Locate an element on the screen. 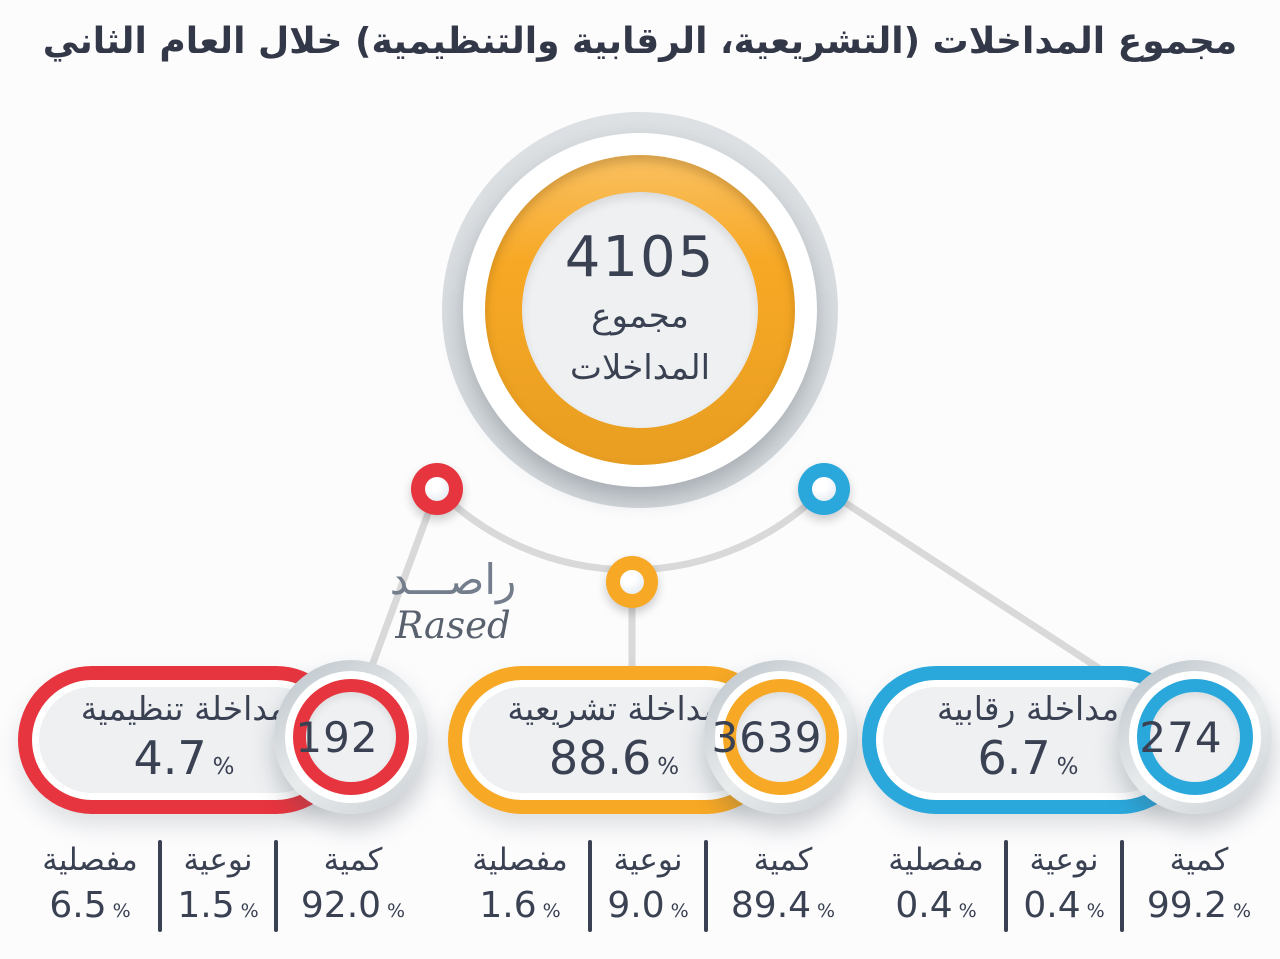 This screenshot has height=959, width=1280. total-label-line1: مجموع is located at coordinates (640, 316).